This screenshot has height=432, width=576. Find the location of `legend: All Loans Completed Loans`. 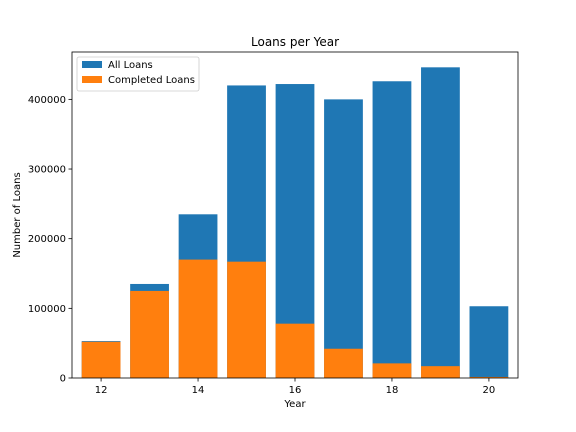

legend: All Loans Completed Loans is located at coordinates (138, 74).